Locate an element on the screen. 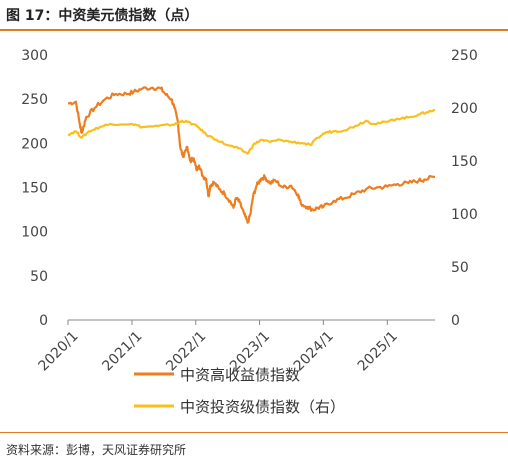 Image resolution: width=508 pixels, height=465 pixels. legend-label-1: 中资高收益债指数 is located at coordinates (240, 375).